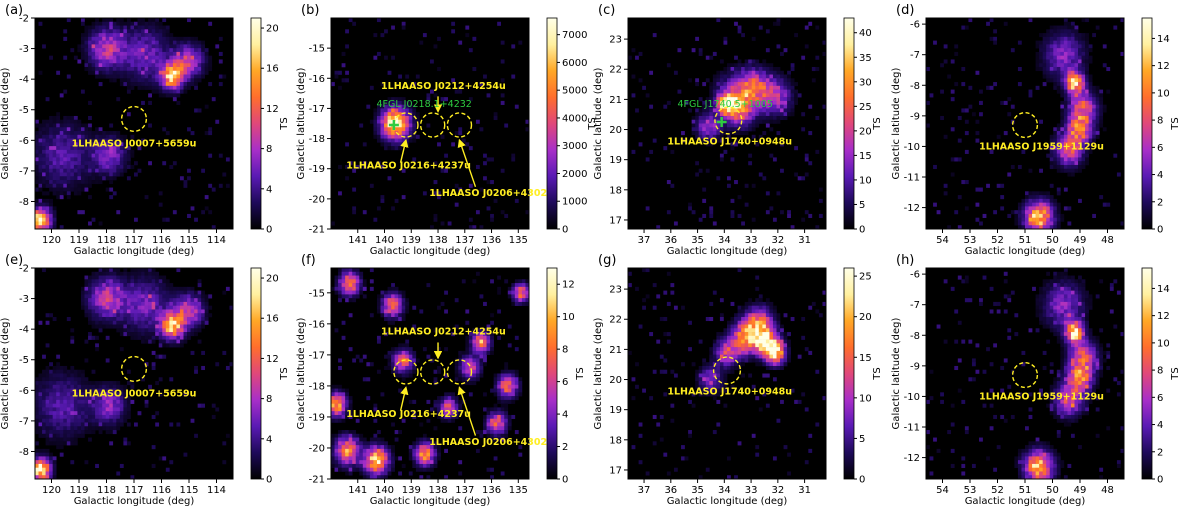  Describe the element at coordinates (269, 189) in the screenshot. I see `colorbar-tick-label: 4` at that location.